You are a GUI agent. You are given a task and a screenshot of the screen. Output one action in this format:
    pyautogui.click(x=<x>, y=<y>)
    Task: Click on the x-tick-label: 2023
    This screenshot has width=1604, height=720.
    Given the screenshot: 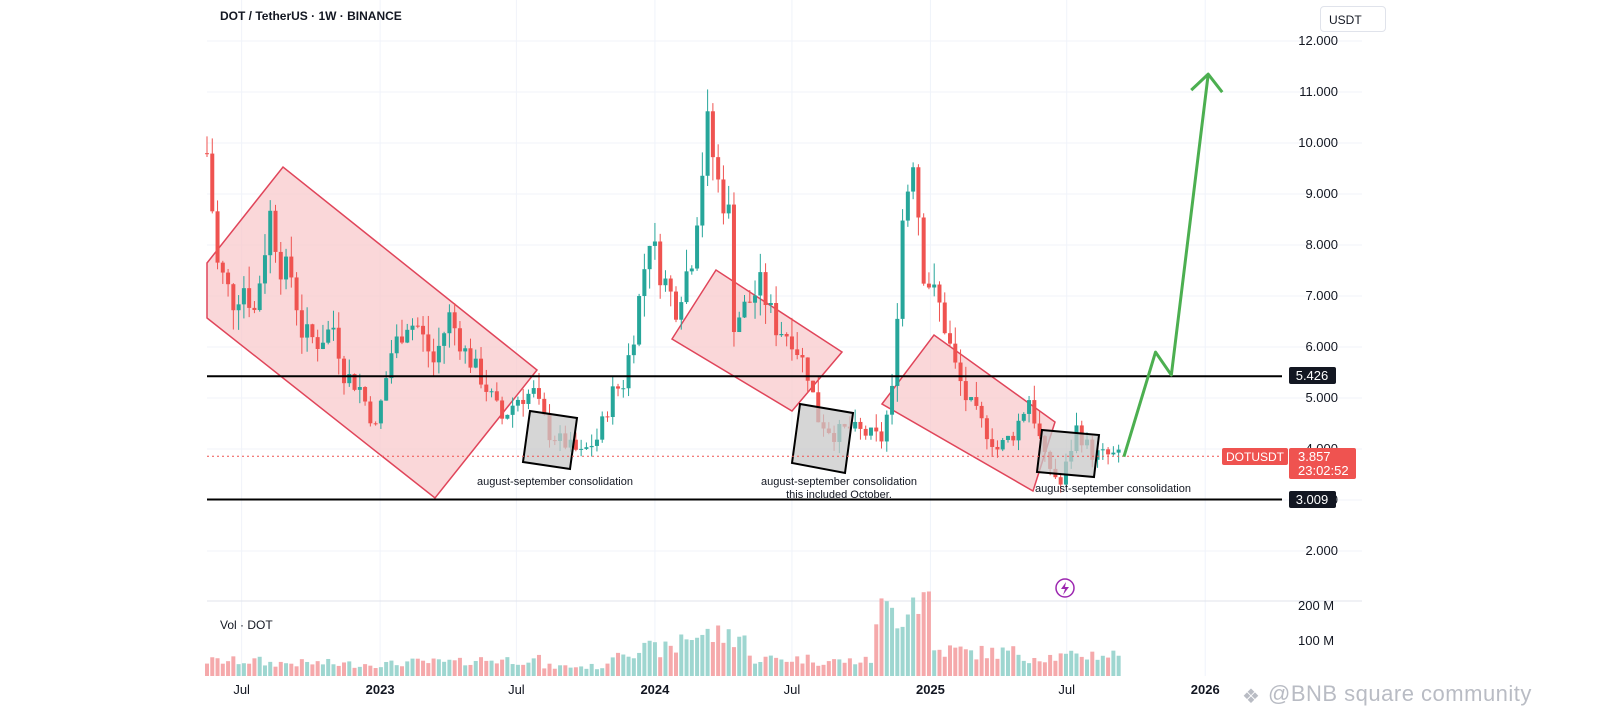 What is the action you would take?
    pyautogui.click(x=380, y=689)
    